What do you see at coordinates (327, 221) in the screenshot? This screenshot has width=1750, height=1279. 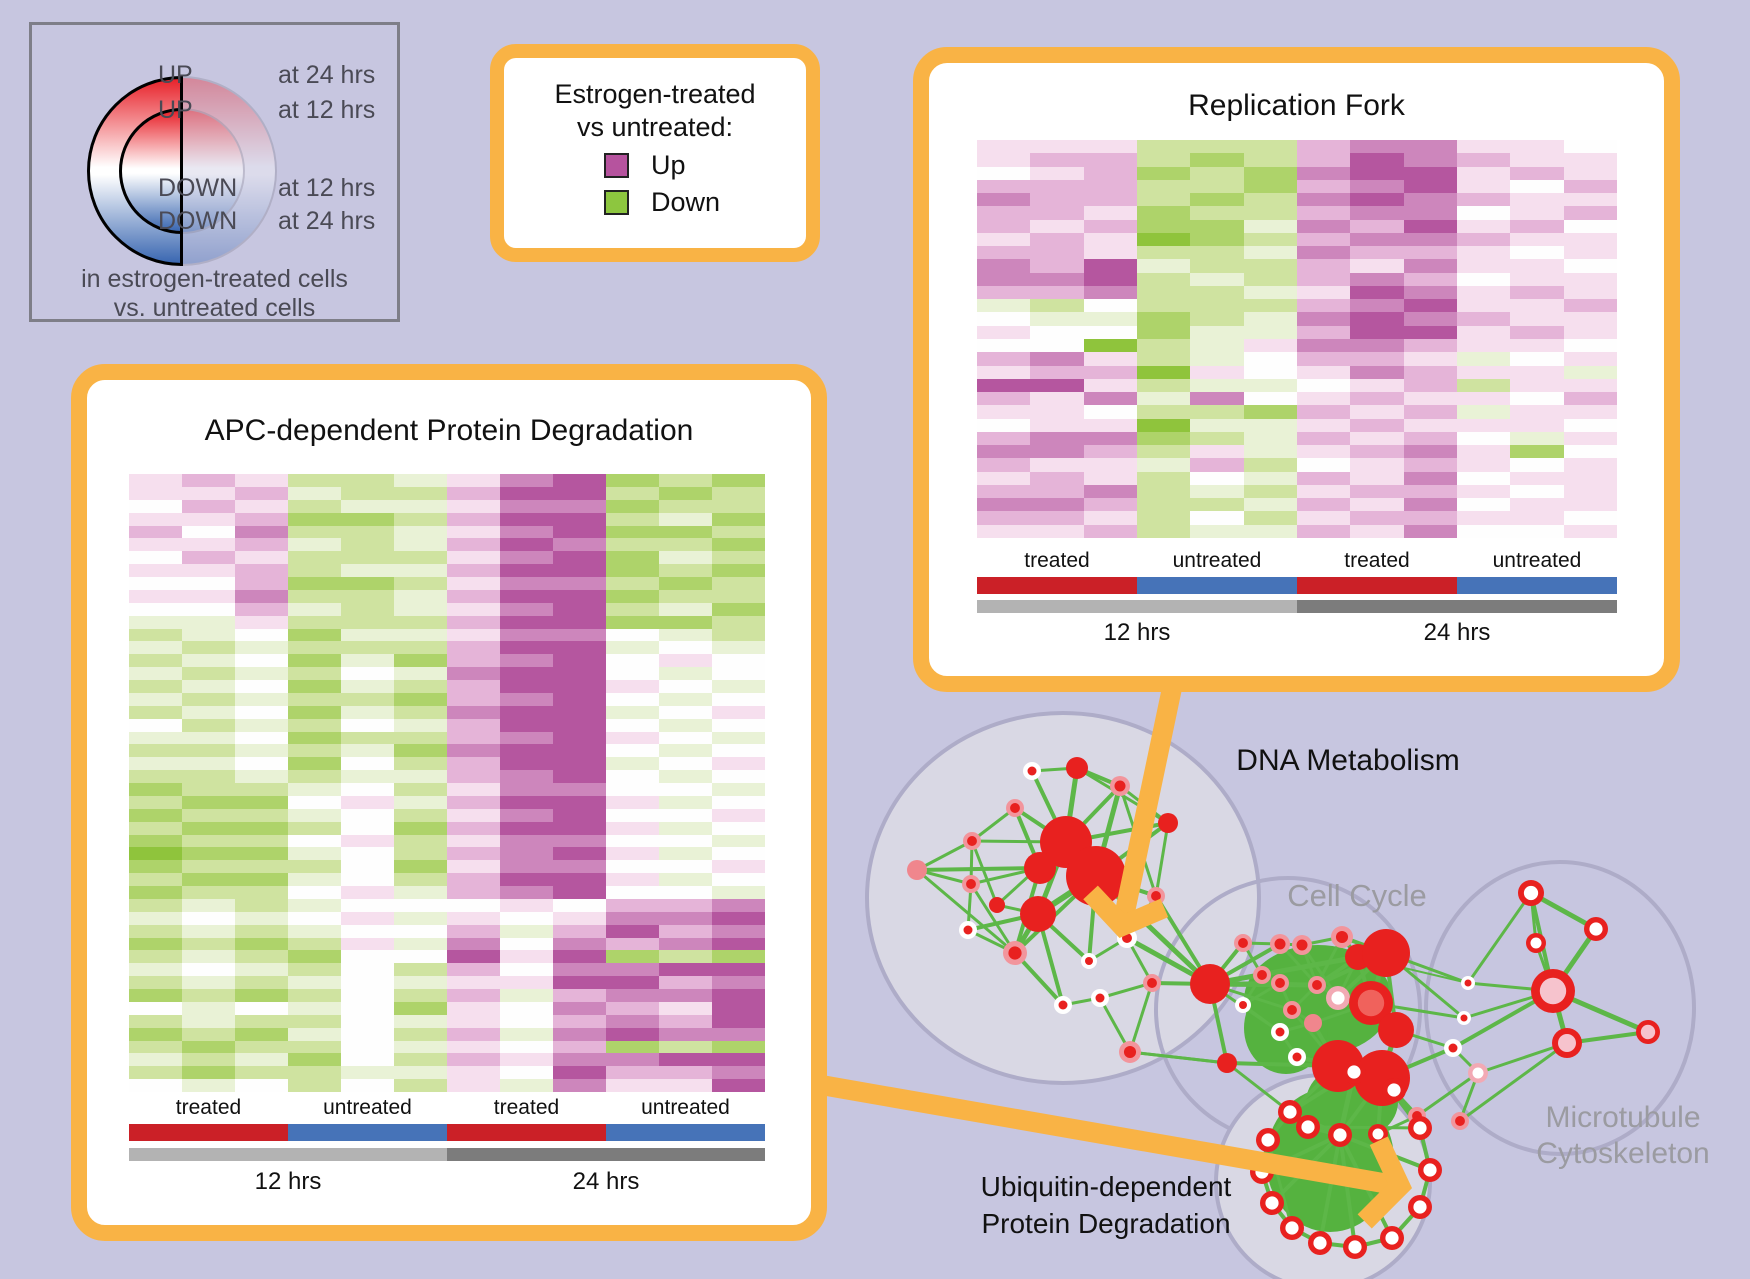 I see `down-24-time: at 24 hrs` at bounding box center [327, 221].